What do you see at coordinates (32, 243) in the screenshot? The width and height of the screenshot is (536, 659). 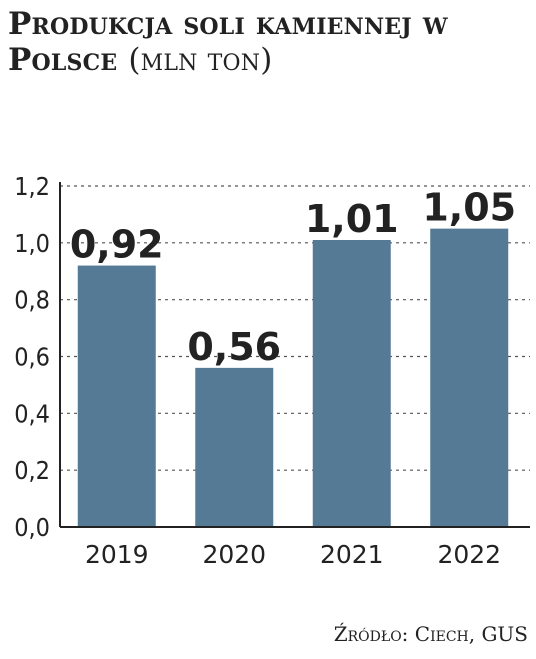 I see `y-tick-label: 1,0` at bounding box center [32, 243].